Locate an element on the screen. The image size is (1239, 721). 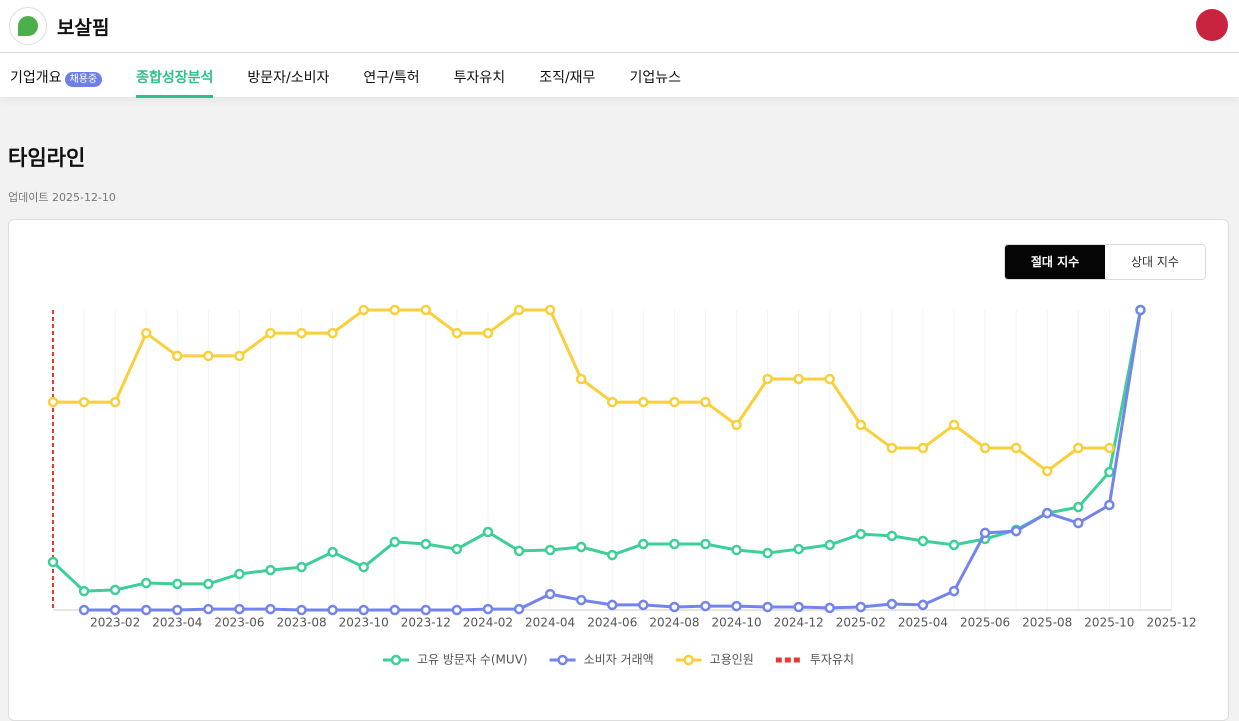
tab: 연구/특허 is located at coordinates (391, 74).